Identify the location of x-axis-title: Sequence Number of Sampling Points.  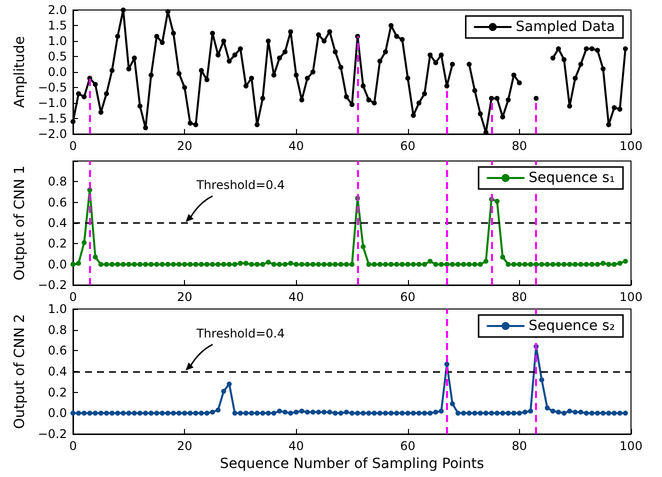
(352, 464).